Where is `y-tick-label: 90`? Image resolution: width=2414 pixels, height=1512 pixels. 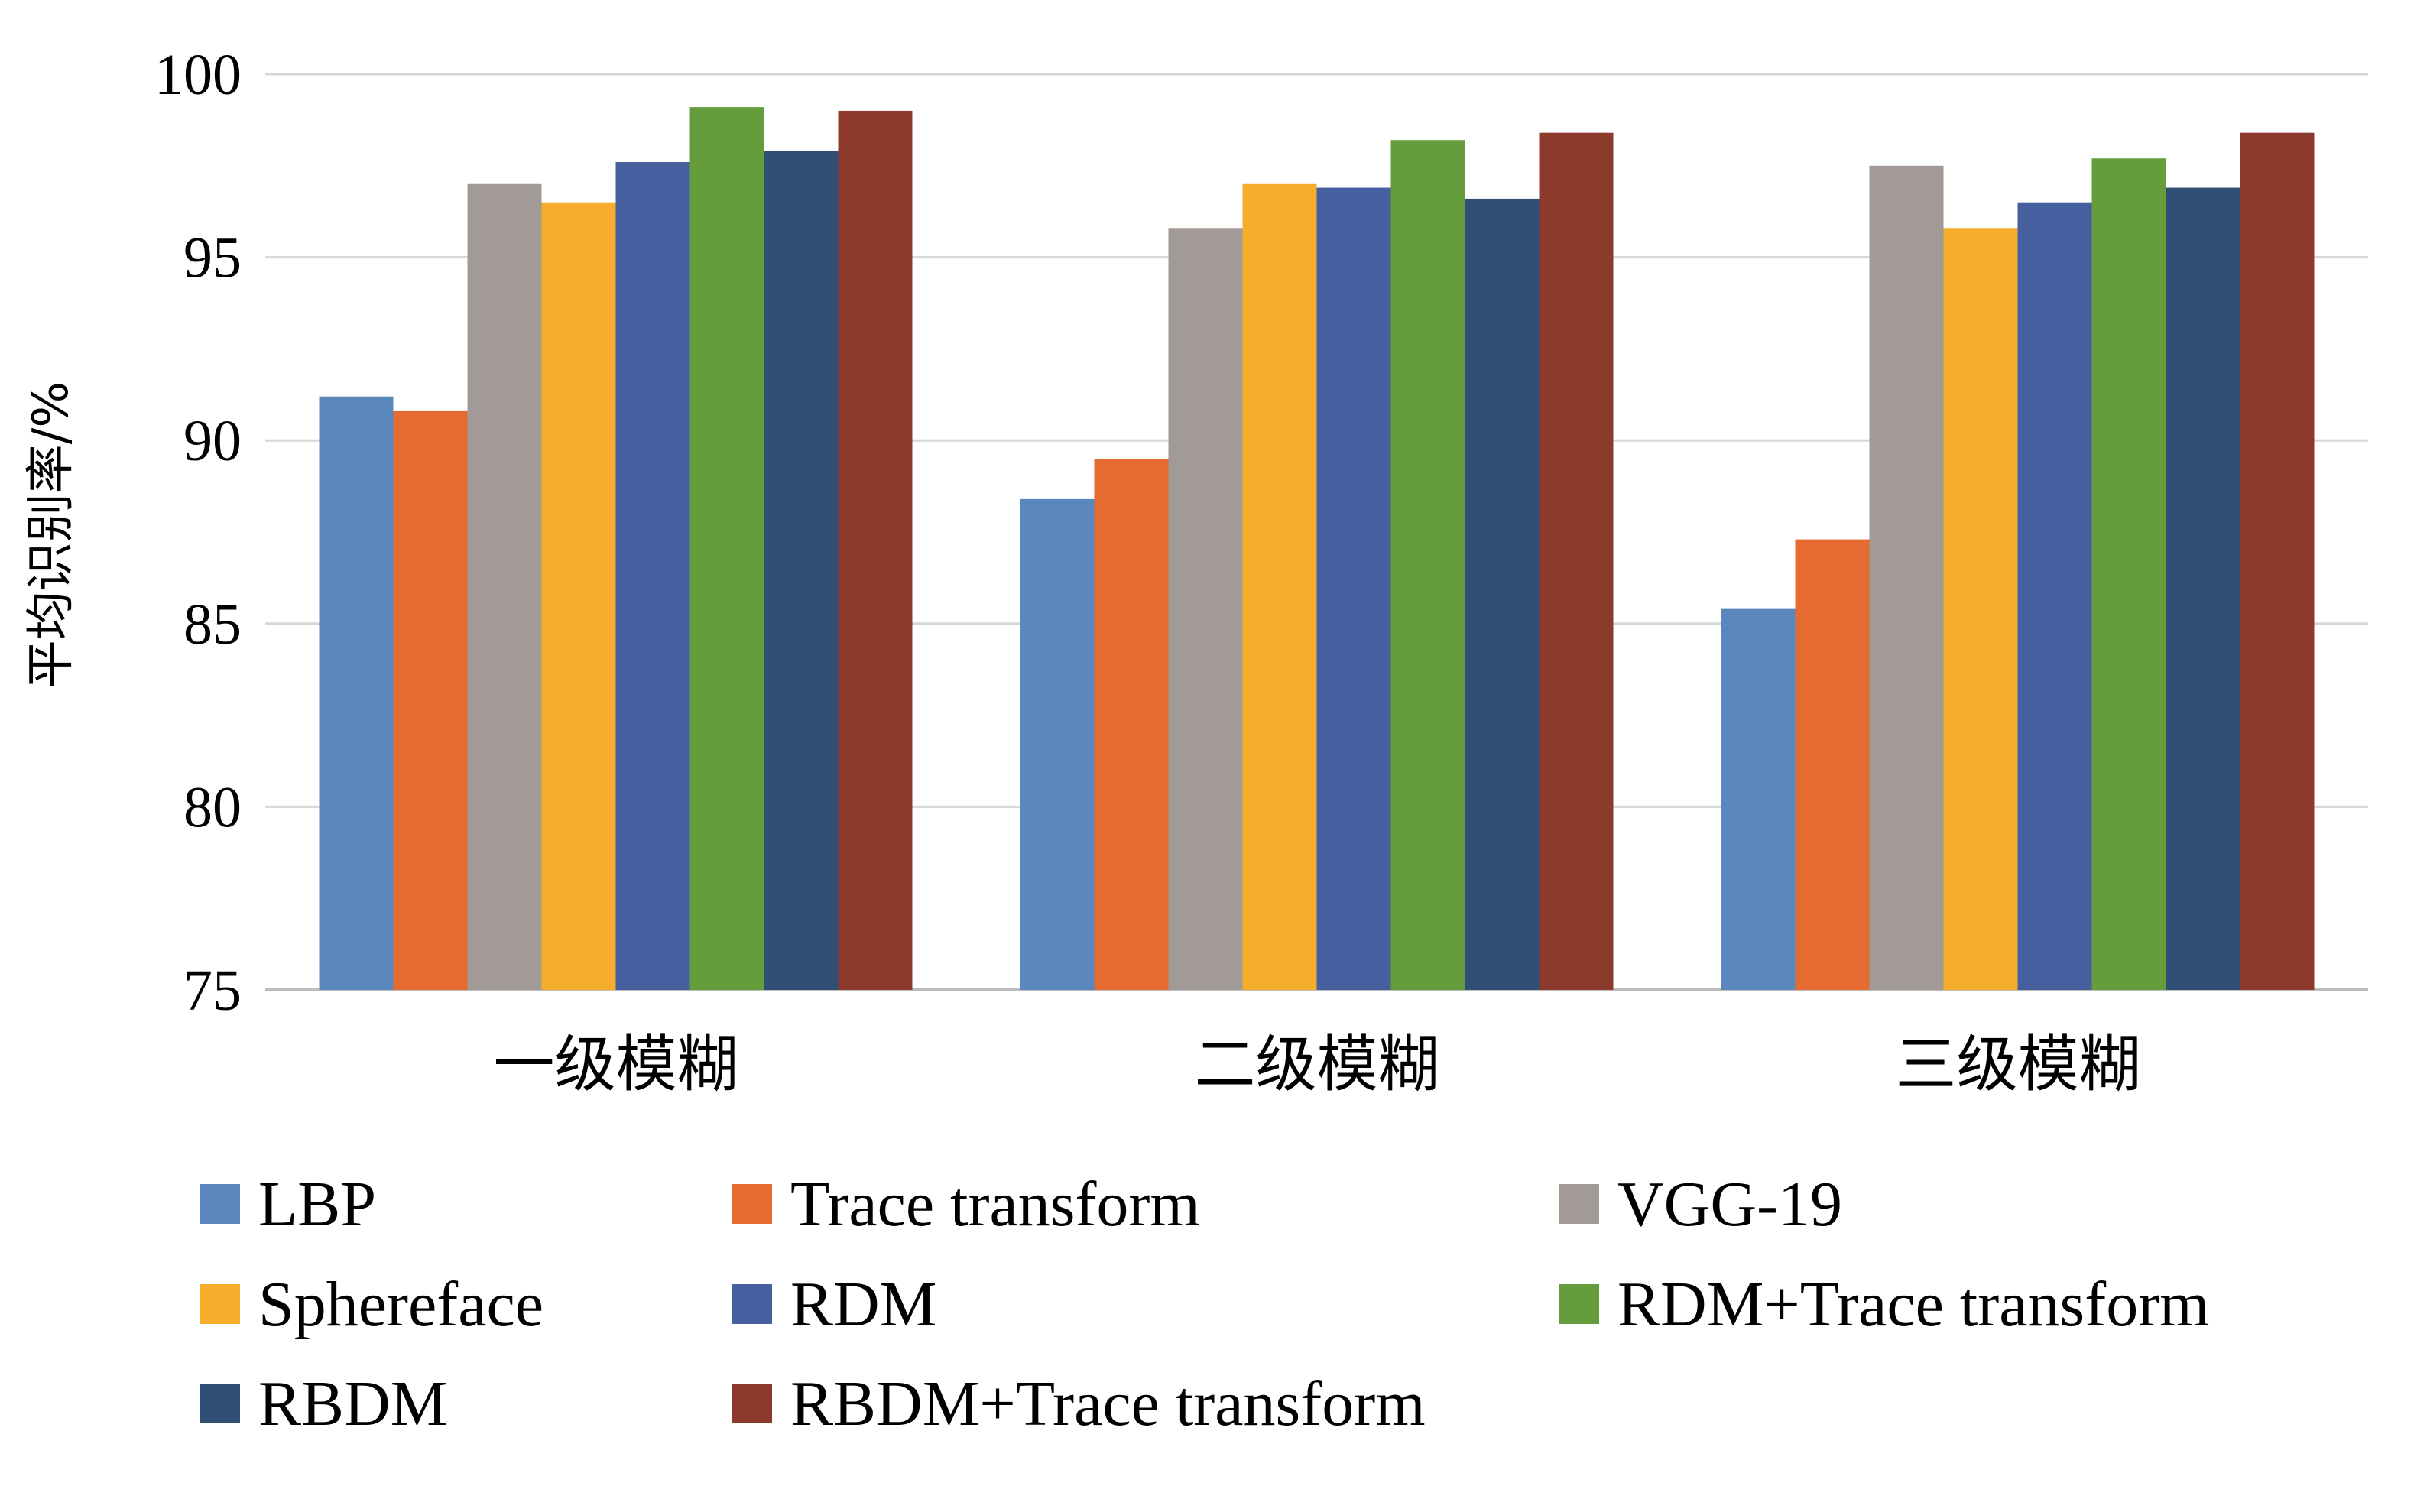 y-tick-label: 90 is located at coordinates (213, 441).